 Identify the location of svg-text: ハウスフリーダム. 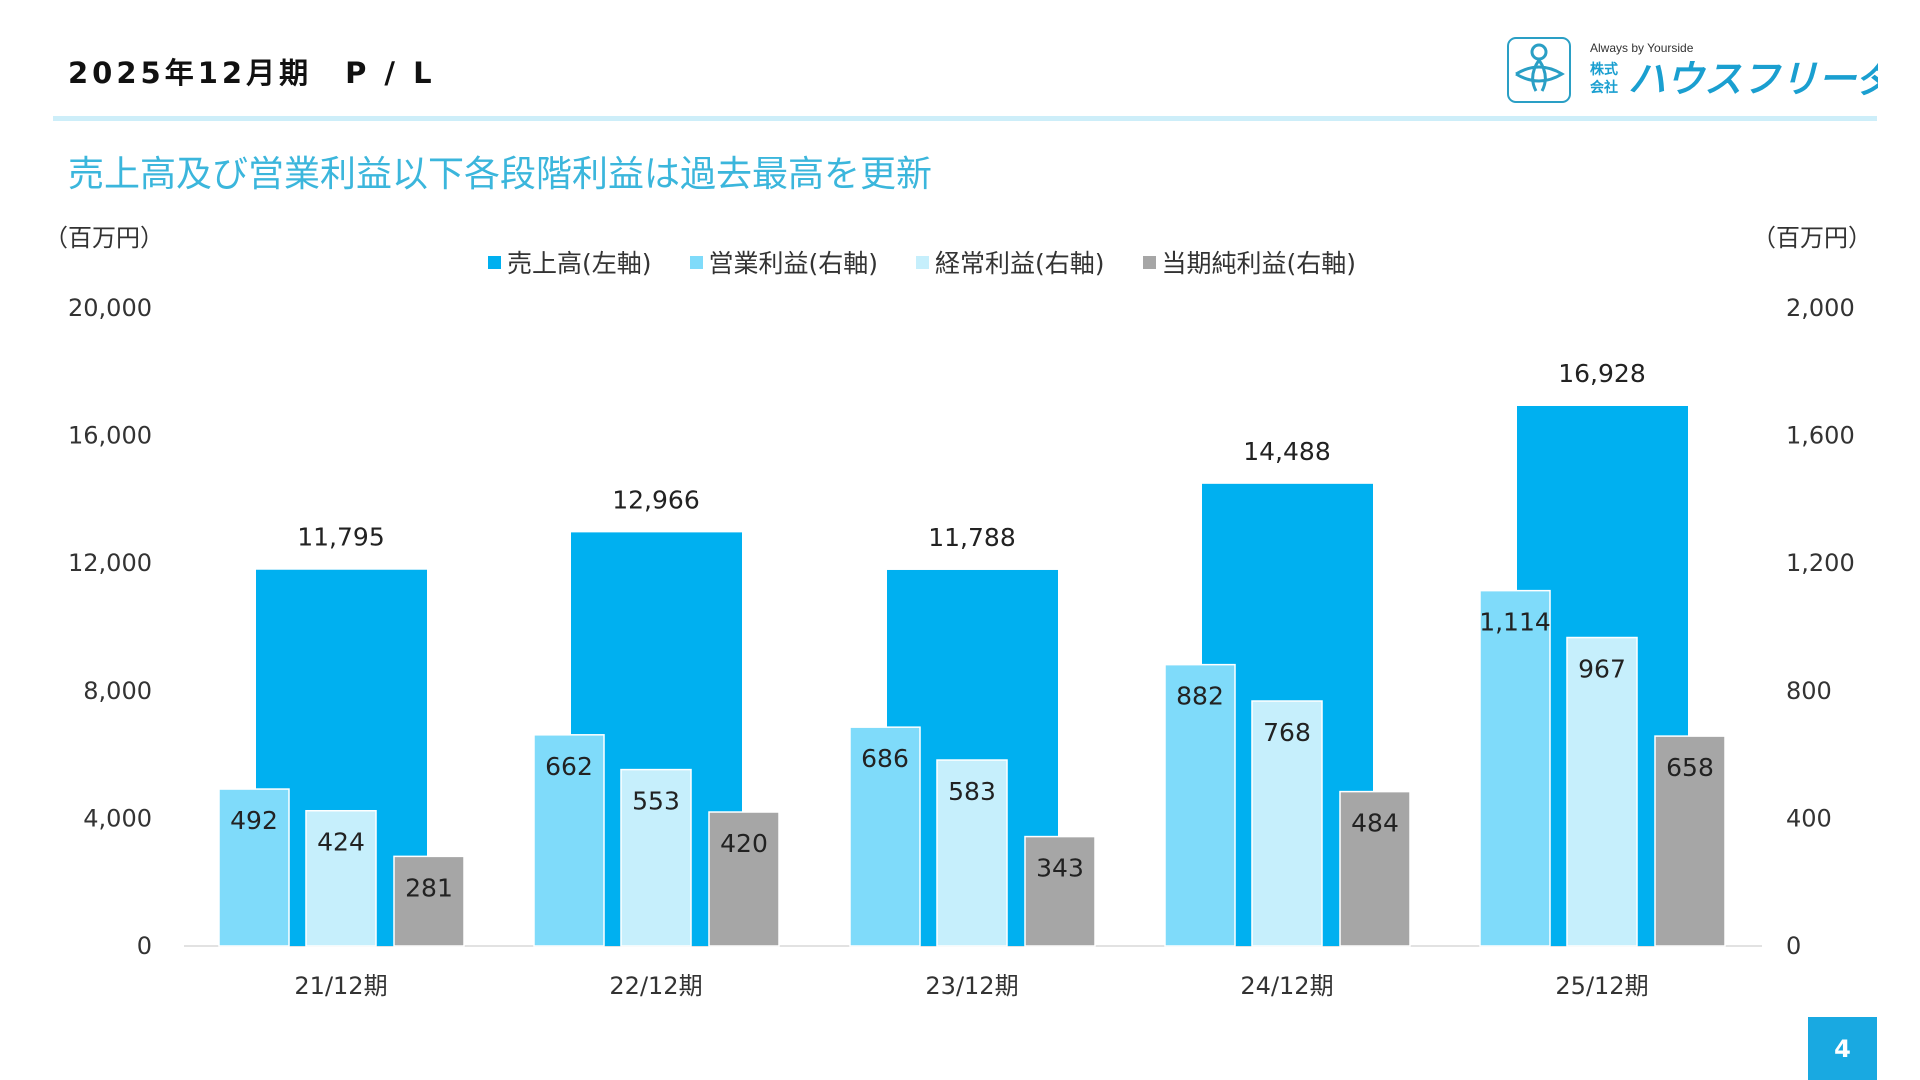
(1753, 79).